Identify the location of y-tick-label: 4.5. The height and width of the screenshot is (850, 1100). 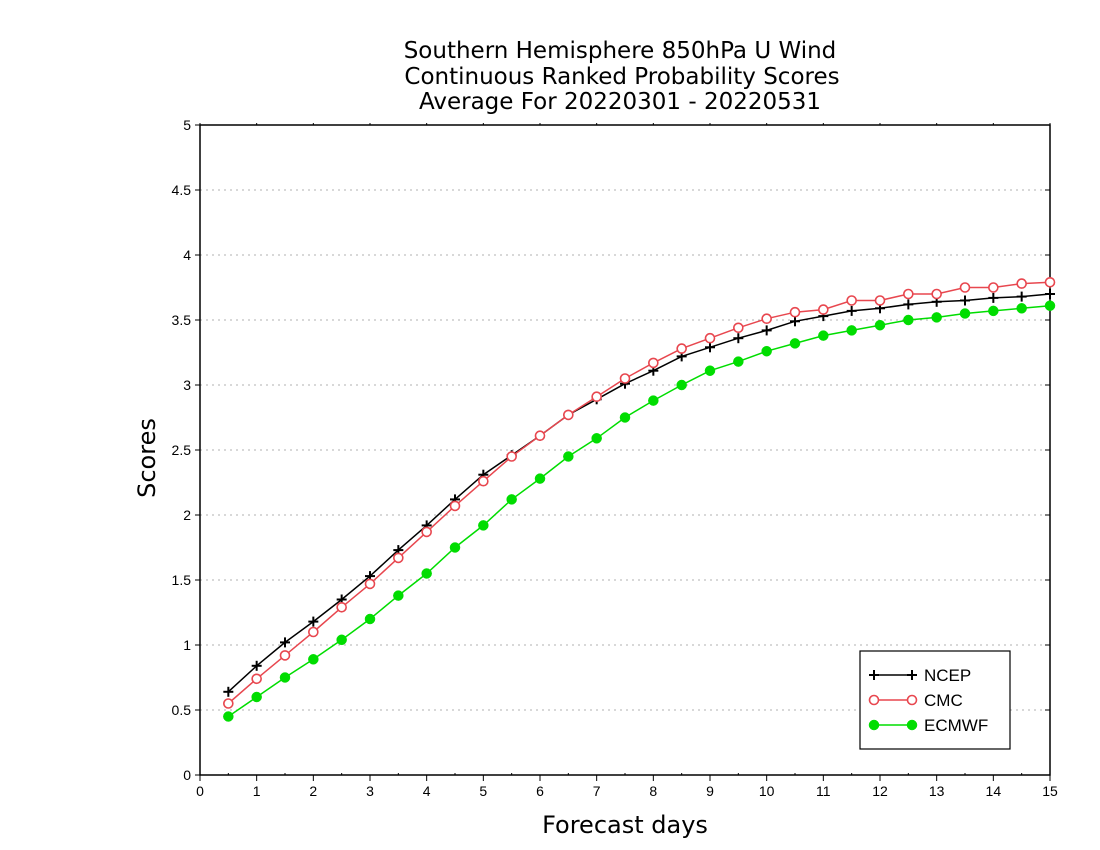
(182, 190).